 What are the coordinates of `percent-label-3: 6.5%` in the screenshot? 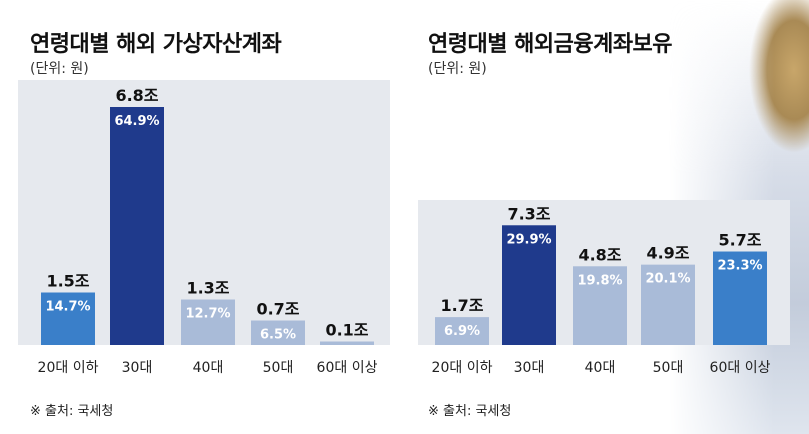 It's located at (278, 335).